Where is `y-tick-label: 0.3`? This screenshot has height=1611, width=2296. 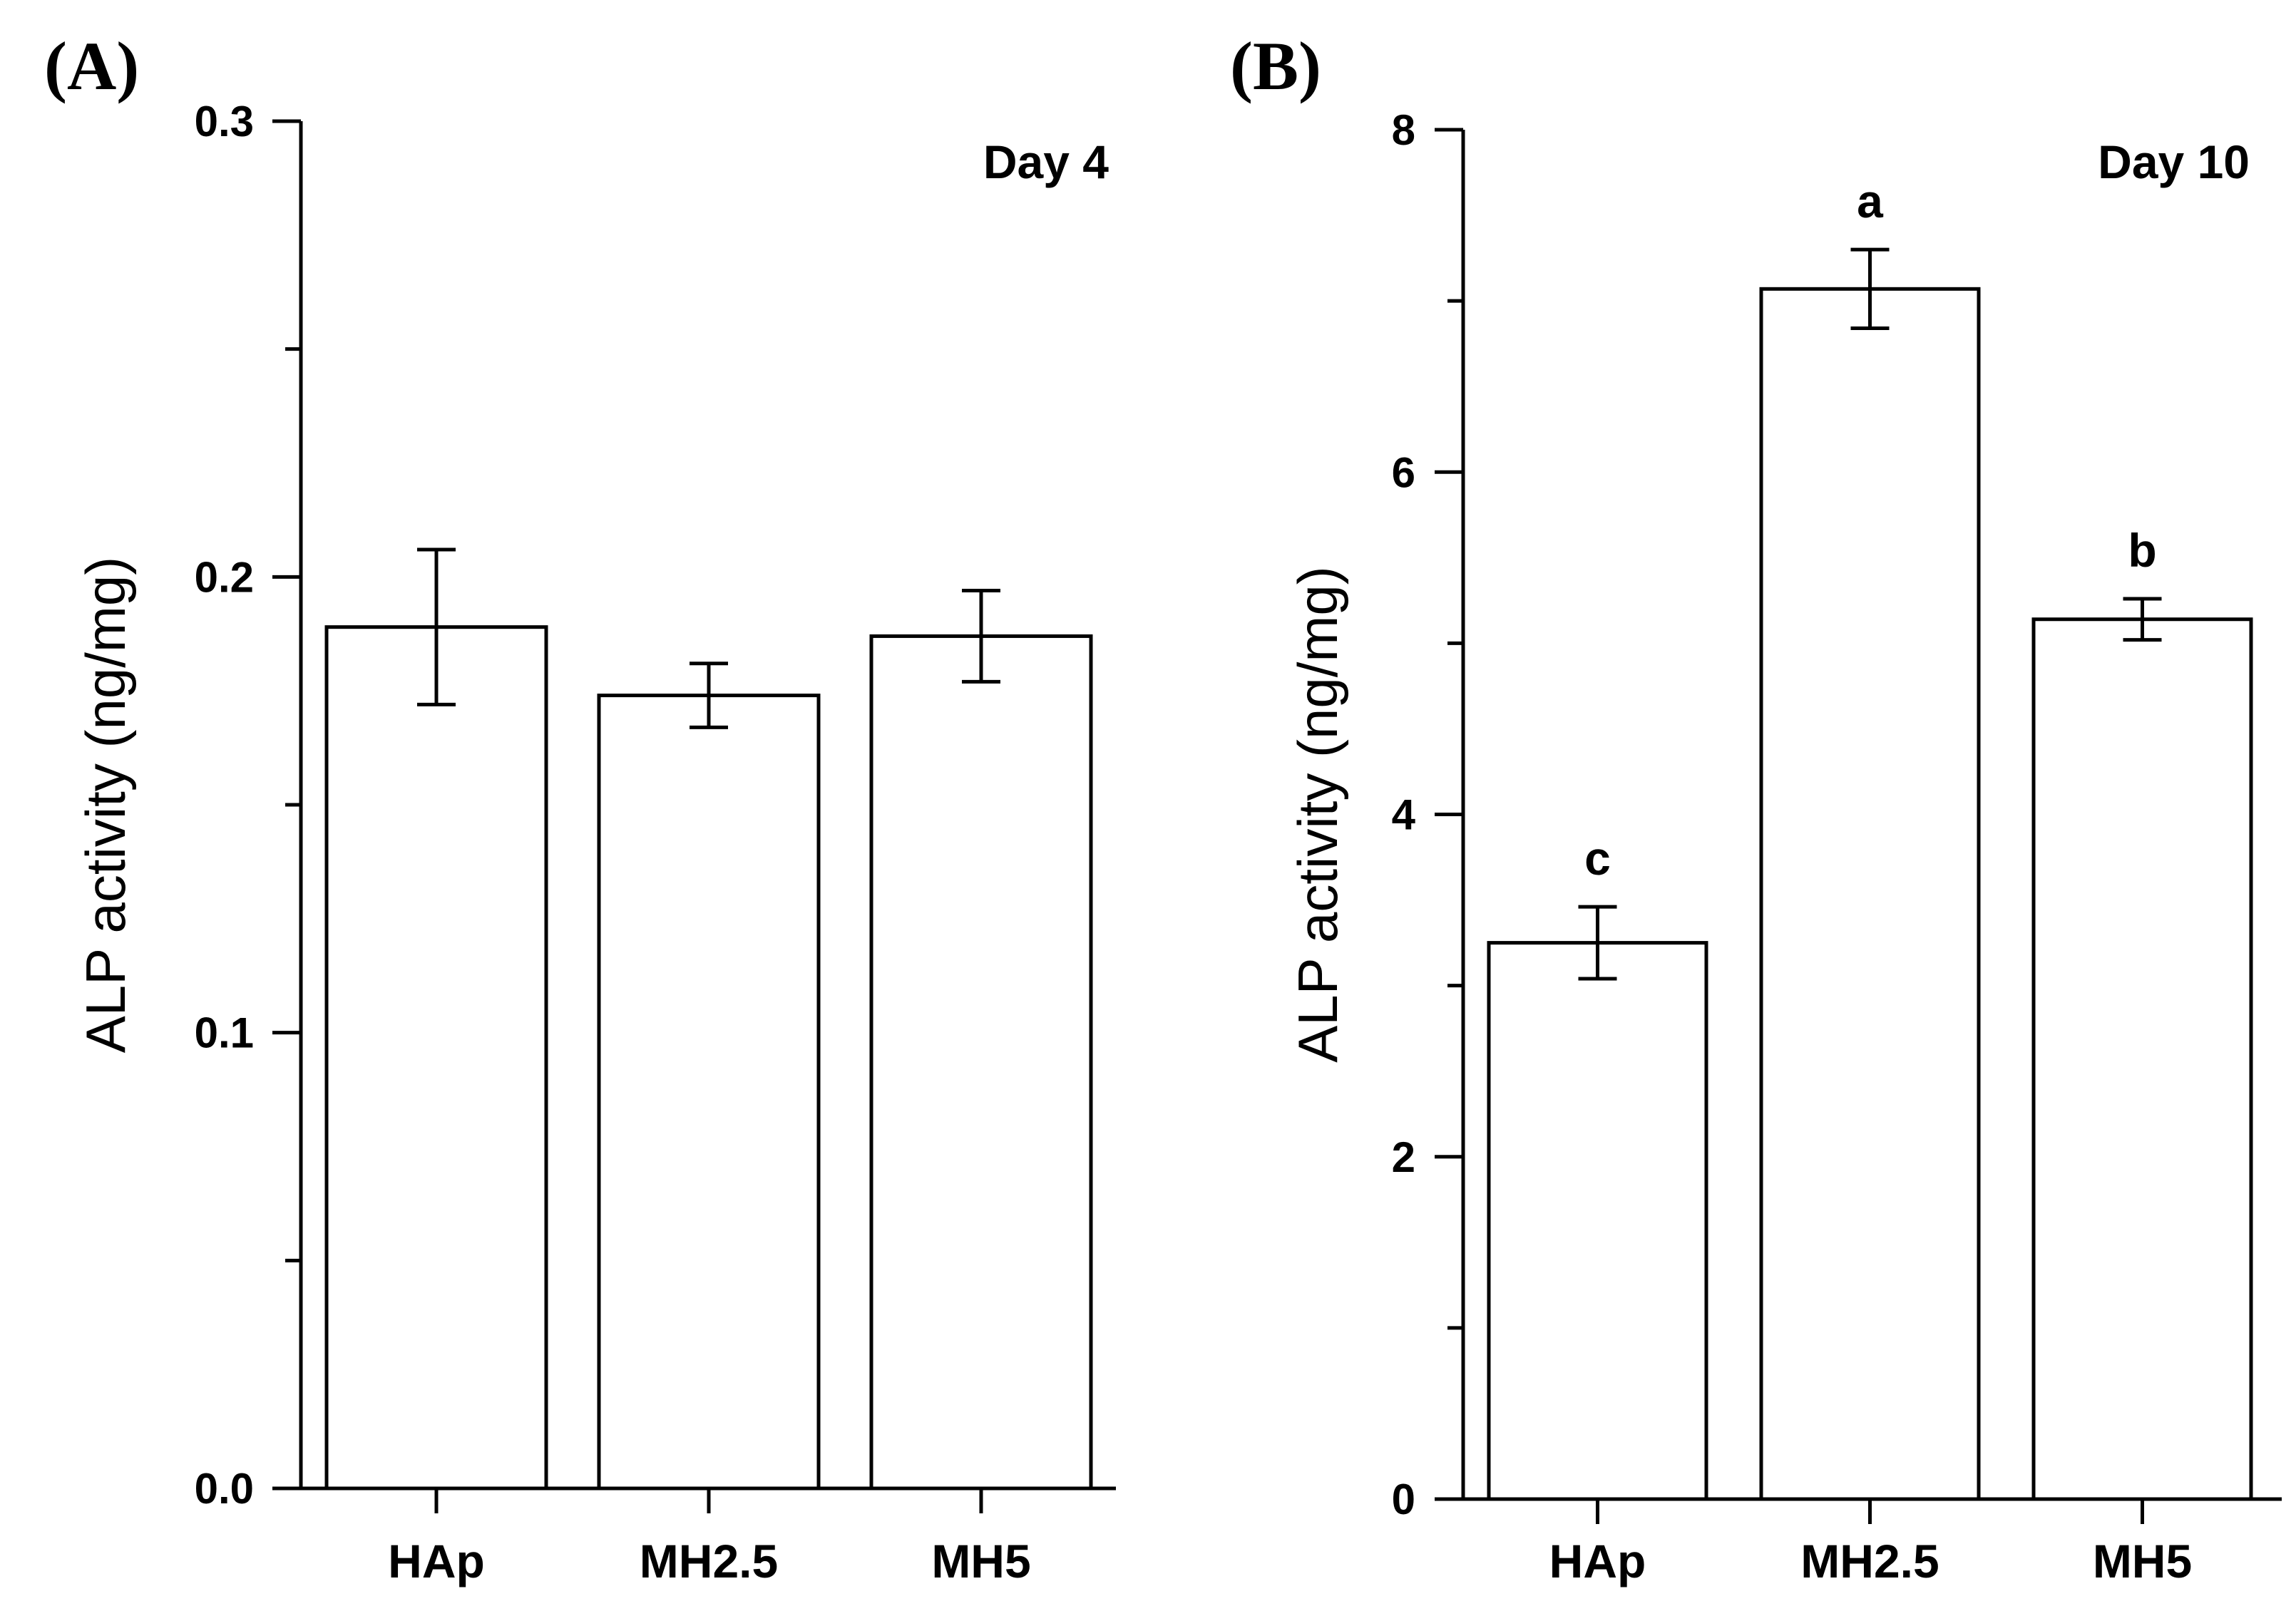 y-tick-label: 0.3 is located at coordinates (224, 121).